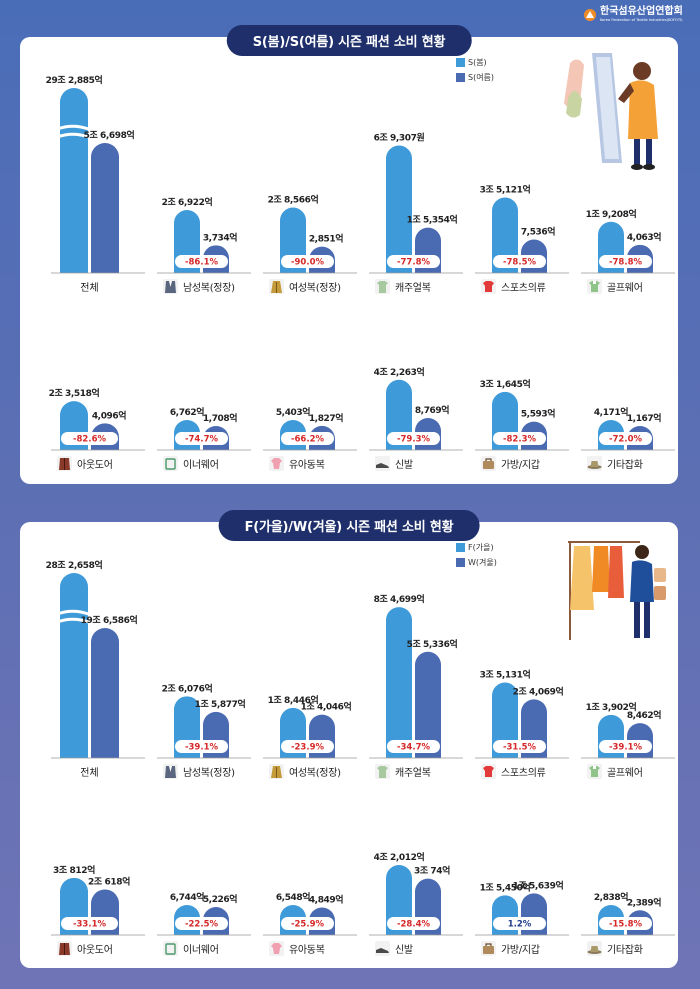 The image size is (700, 989). I want to click on ss-change-label: -77.8%, so click(413, 263).